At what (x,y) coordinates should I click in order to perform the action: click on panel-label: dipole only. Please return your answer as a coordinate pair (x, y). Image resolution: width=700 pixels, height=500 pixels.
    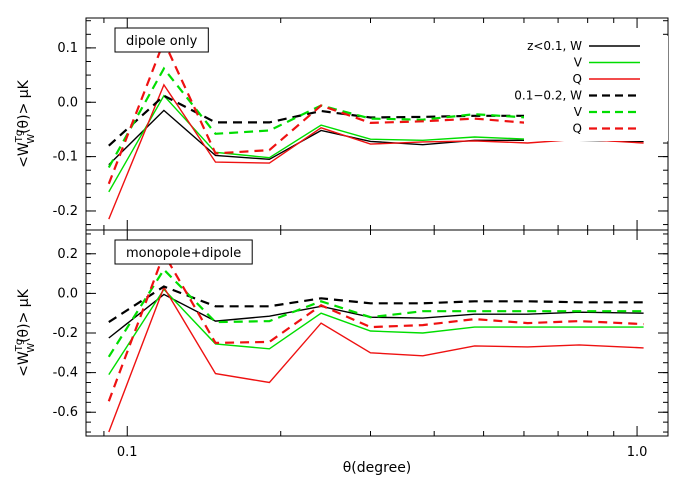
    Looking at the image, I should click on (162, 41).